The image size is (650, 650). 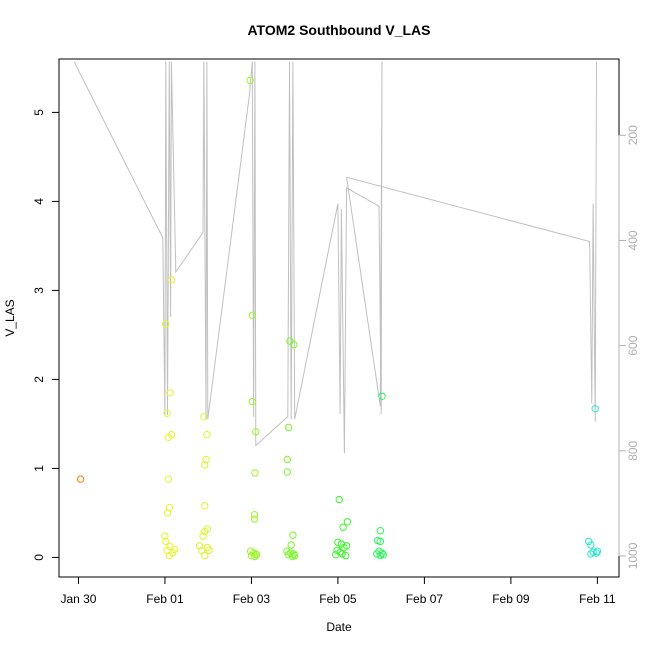 I want to click on x-tick-label: Feb 03, so click(x=252, y=599).